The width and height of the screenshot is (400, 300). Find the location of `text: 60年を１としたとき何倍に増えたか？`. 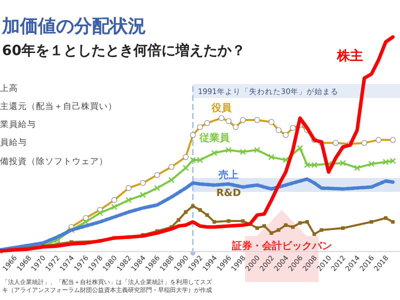

text: 60年を１としたとき何倍に増えたか？ is located at coordinates (124, 50).